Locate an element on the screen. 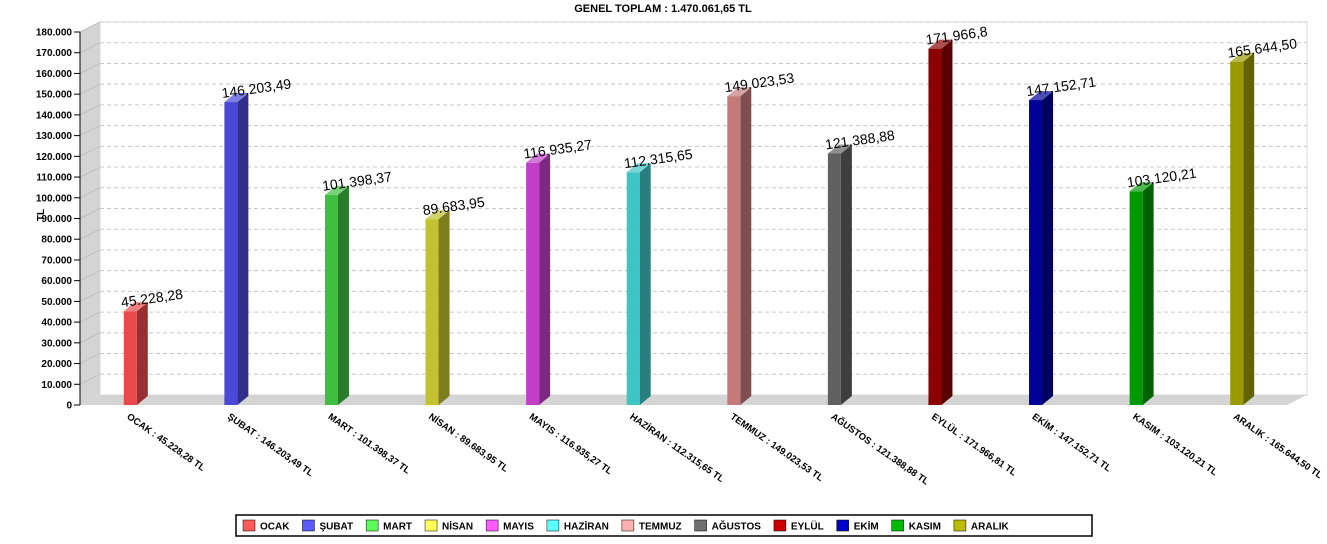 The image size is (1327, 544). x-tick-label: MART : 101.398,37 TL is located at coordinates (369, 443).